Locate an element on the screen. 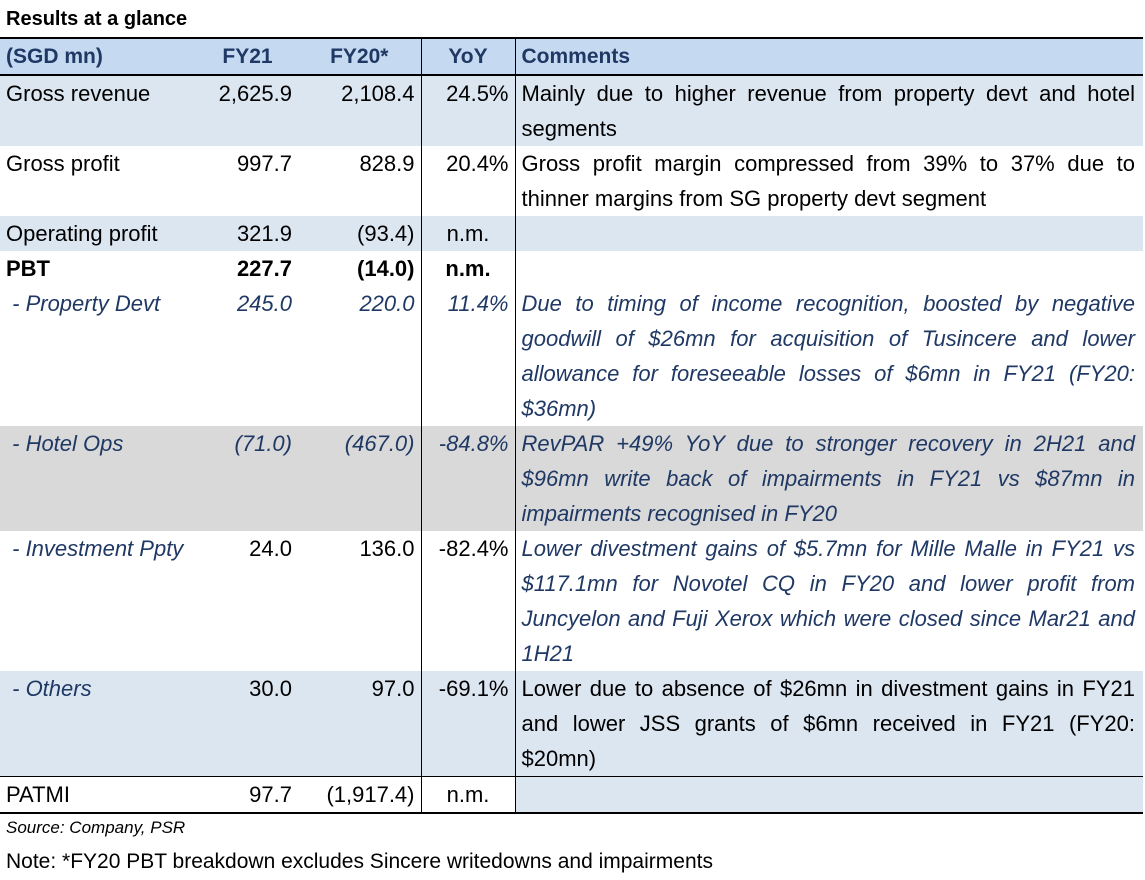 The image size is (1145, 880). row-fy21: 24.0 is located at coordinates (270, 548).